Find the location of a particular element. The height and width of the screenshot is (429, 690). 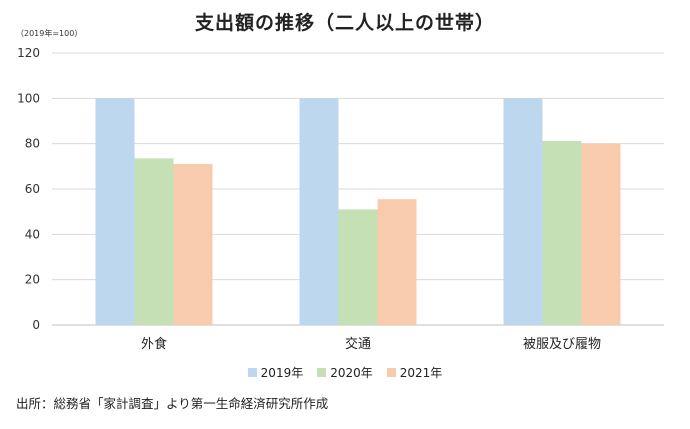

source-note: 出所：総務省「家計調査」より第一生命経済研究所作成 is located at coordinates (172, 403).